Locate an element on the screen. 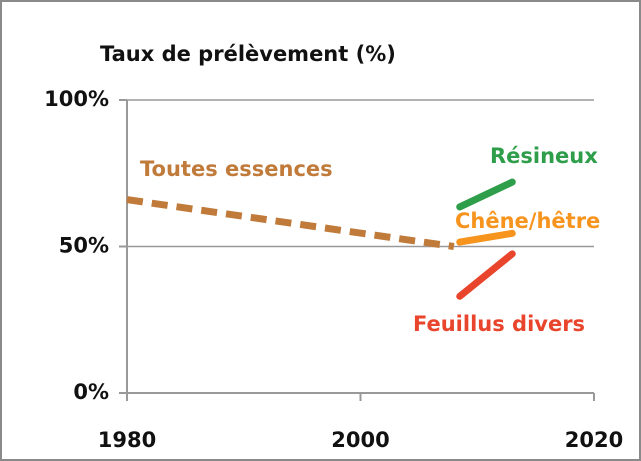 The height and width of the screenshot is (461, 641). y-tick-label: 50% is located at coordinates (84, 246).